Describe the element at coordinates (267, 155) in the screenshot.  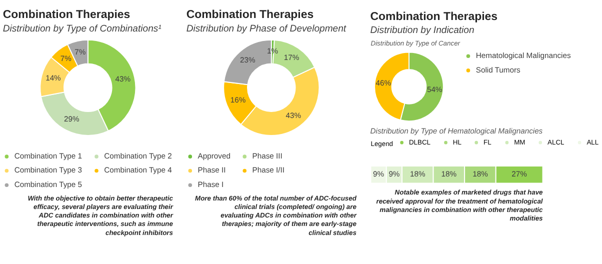
I see `legend-label: Phase III` at that location.